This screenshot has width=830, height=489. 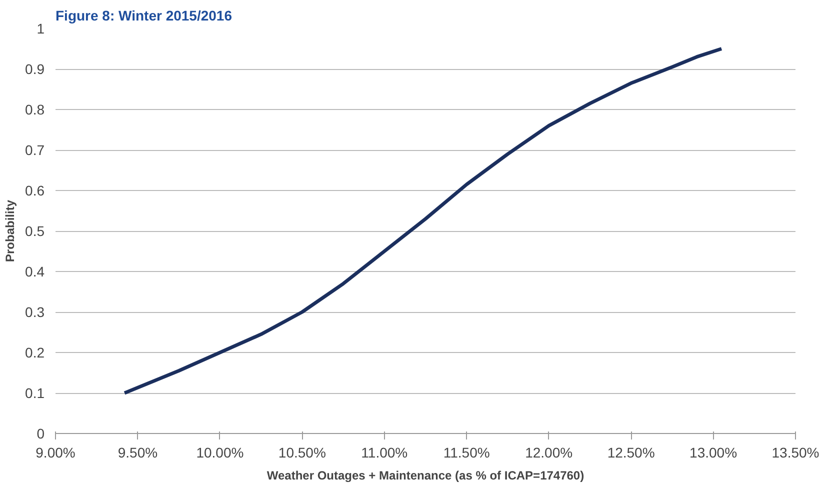 What do you see at coordinates (796, 452) in the screenshot?
I see `x-tick-label: 13.50%` at bounding box center [796, 452].